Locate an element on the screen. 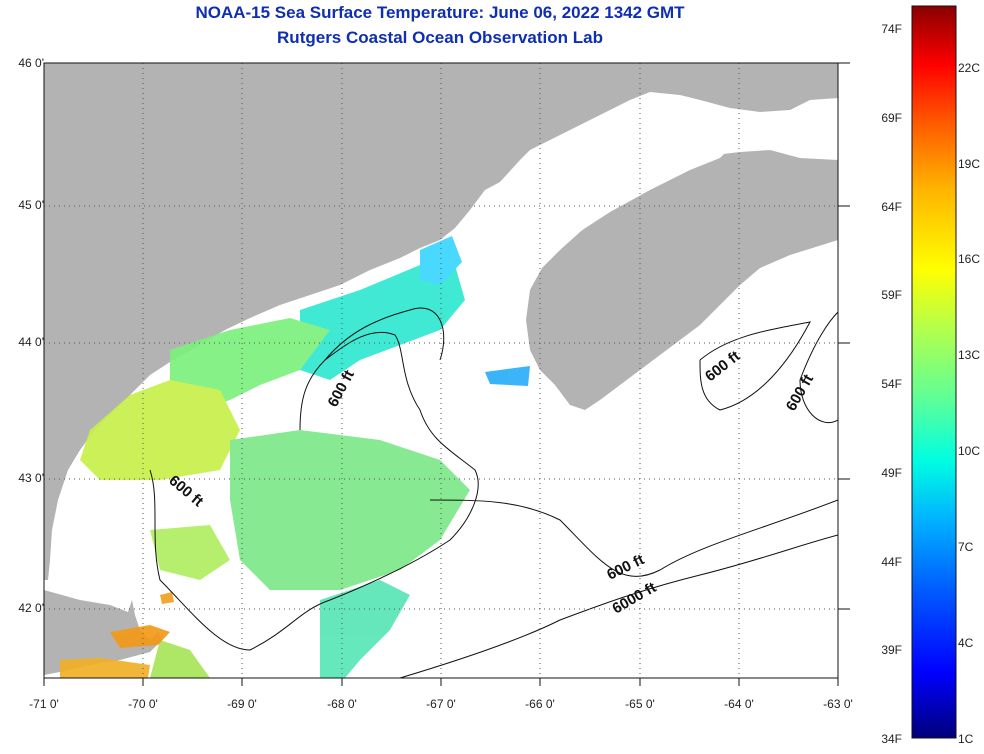  colorbar-c-label: 4C is located at coordinates (966, 643).